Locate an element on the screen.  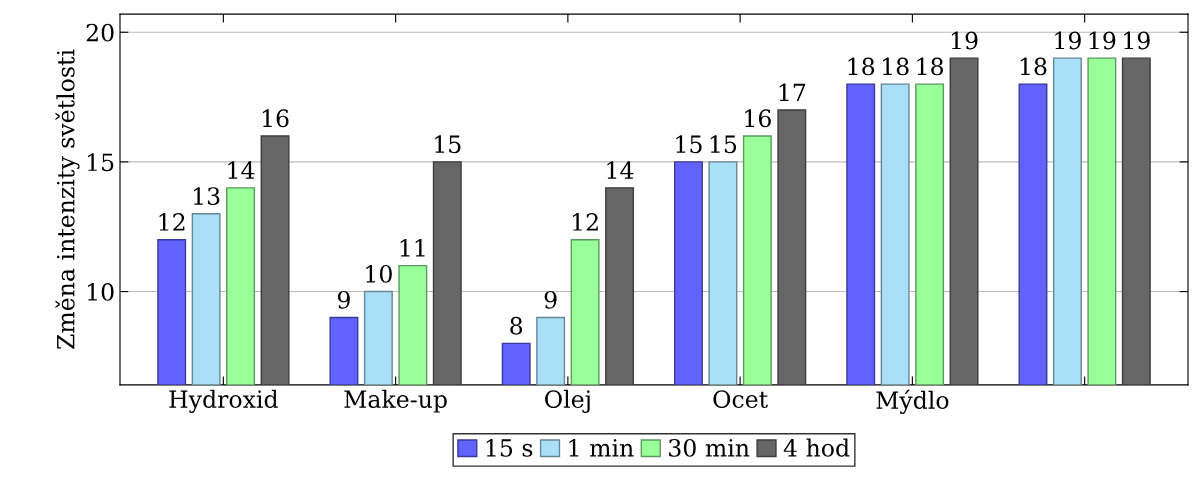
legend-label: 4 hod is located at coordinates (816, 447).